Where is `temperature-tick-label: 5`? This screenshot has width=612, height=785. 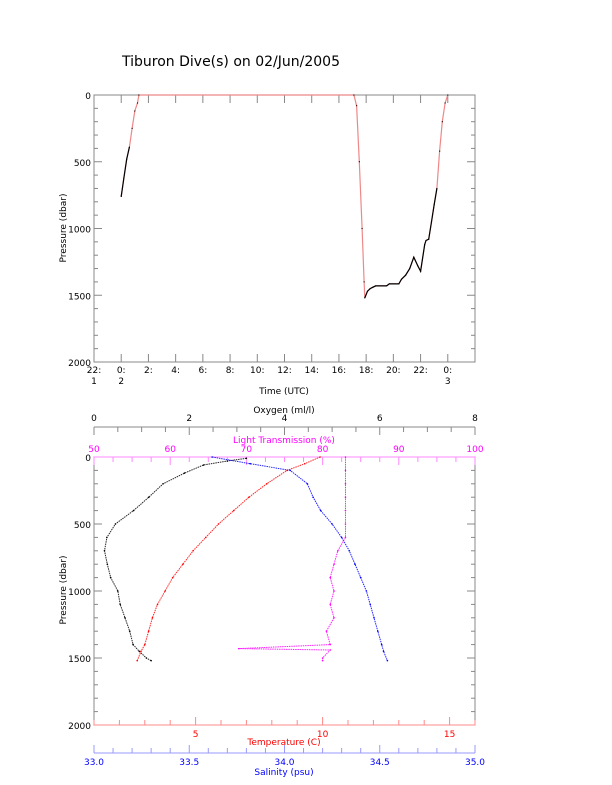 temperature-tick-label: 5 is located at coordinates (196, 735).